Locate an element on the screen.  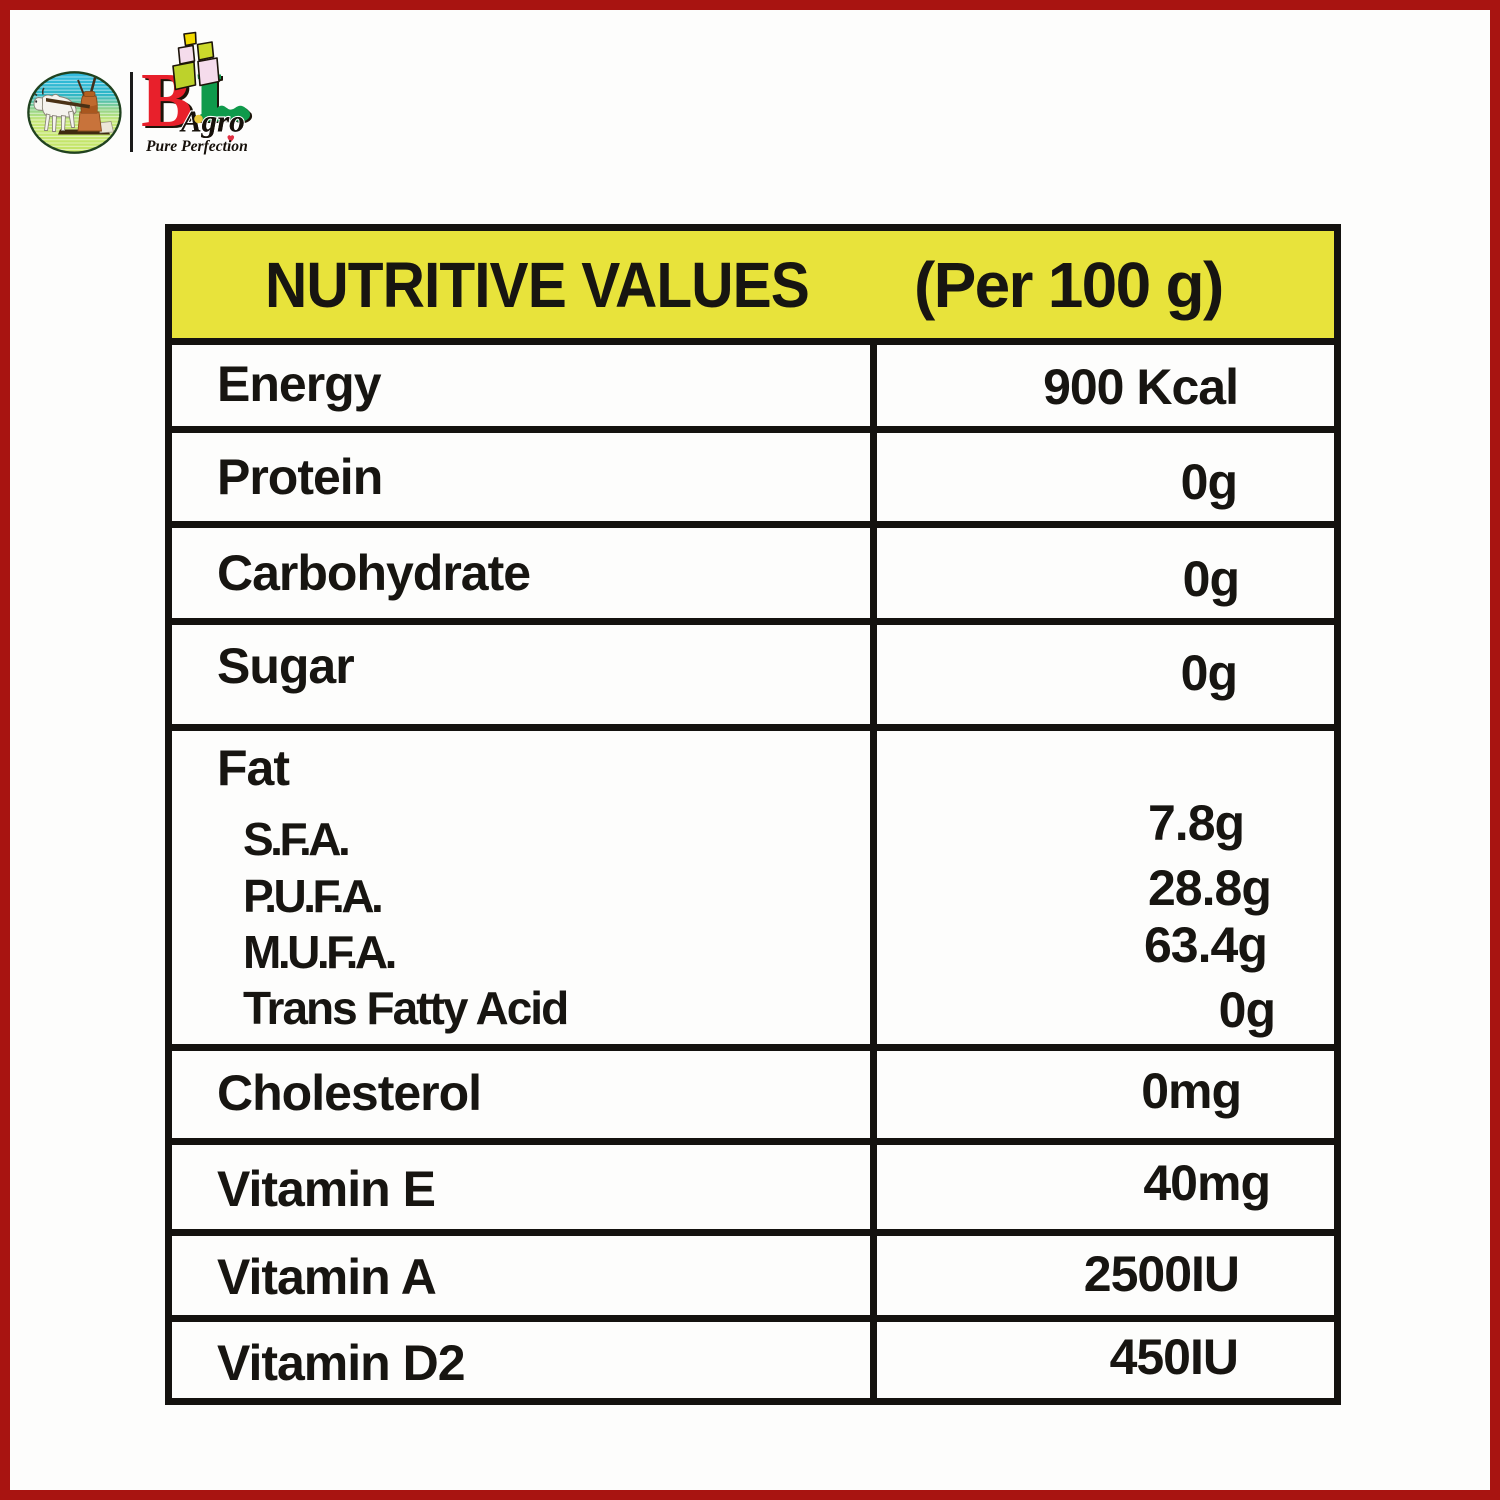
svg-text: Agro is located at coordinates (212, 121).